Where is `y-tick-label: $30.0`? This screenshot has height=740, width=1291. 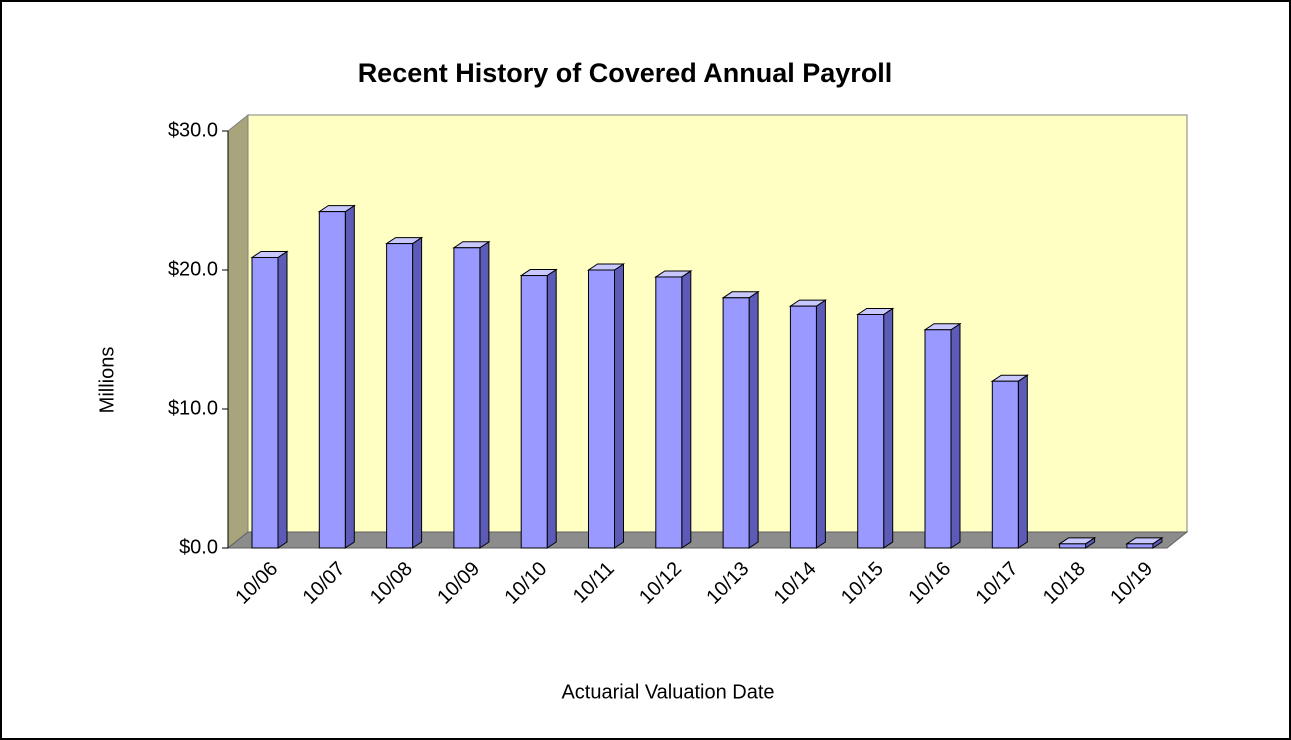
y-tick-label: $30.0 is located at coordinates (193, 130).